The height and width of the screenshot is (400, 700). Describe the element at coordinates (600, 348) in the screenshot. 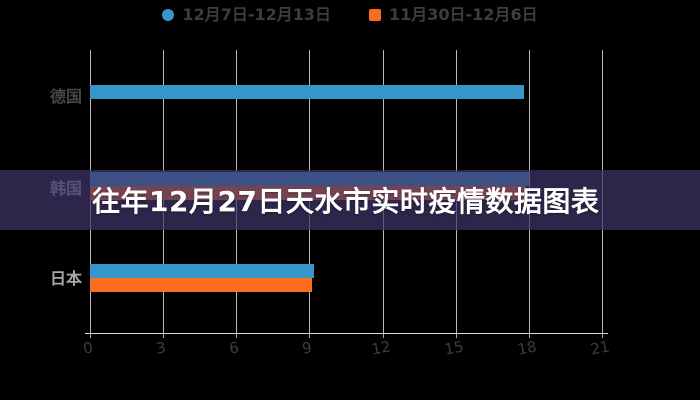

I see `x-axis-tick-label: 21` at that location.